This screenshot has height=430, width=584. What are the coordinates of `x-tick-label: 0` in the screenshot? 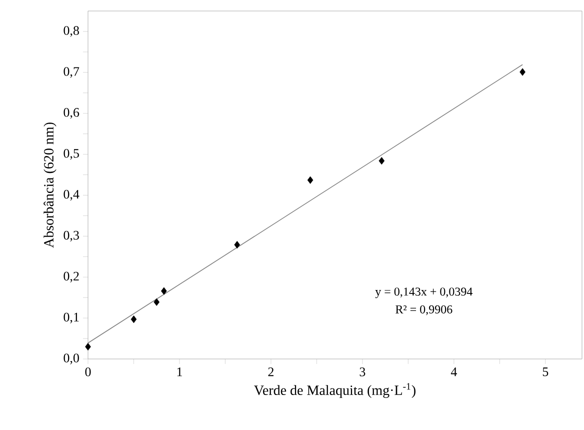 It's located at (88, 372).